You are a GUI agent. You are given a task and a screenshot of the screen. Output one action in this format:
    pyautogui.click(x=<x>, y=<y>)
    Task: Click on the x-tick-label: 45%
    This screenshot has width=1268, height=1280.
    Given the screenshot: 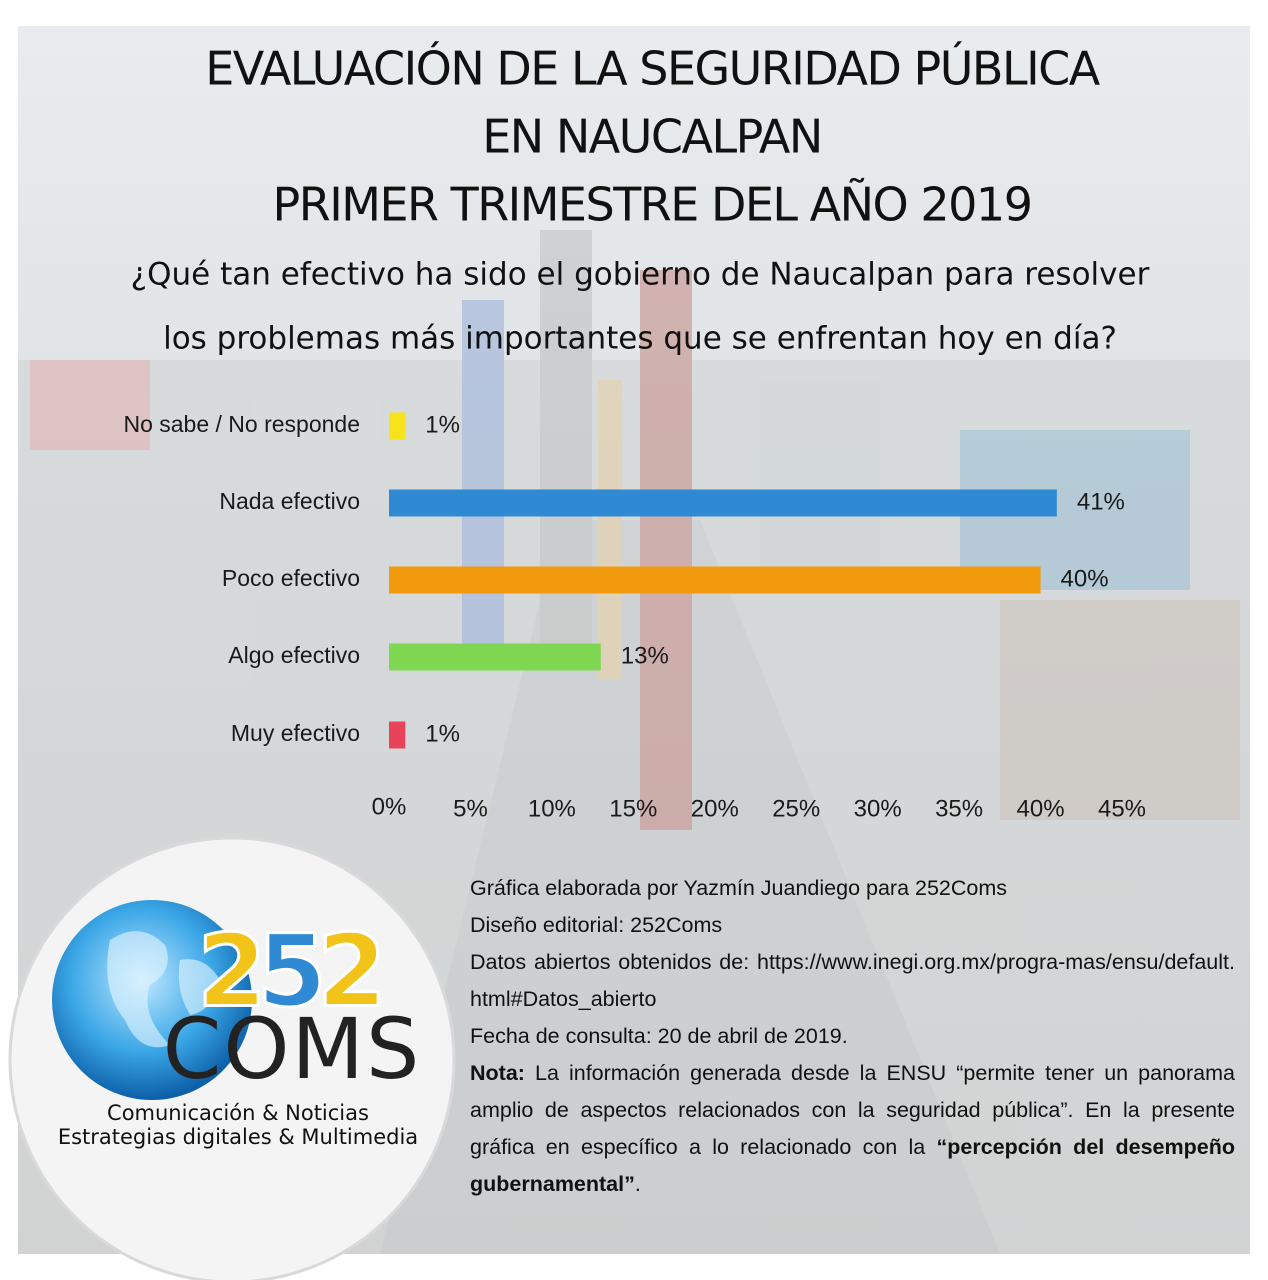 What is the action you would take?
    pyautogui.click(x=1122, y=808)
    